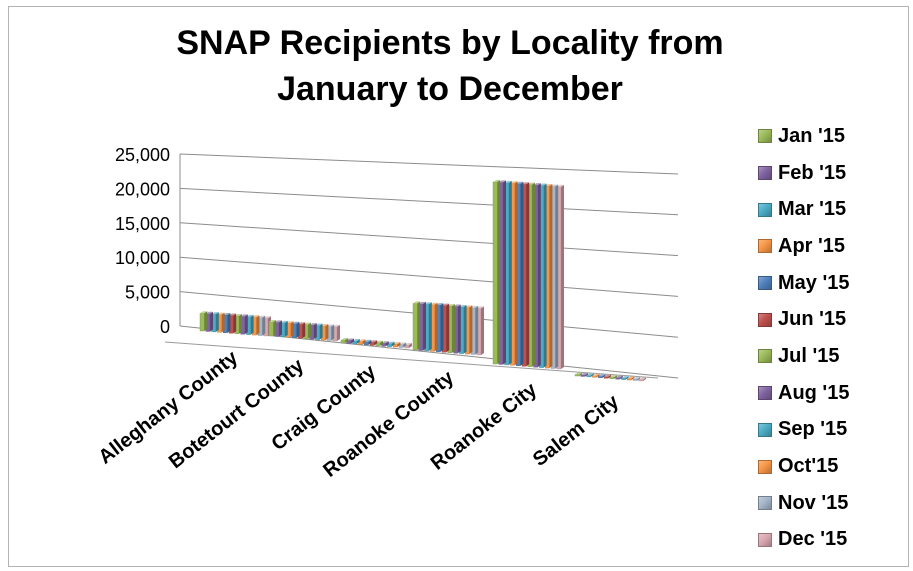  I want to click on y-tick-label: 25,000, so click(142, 155).